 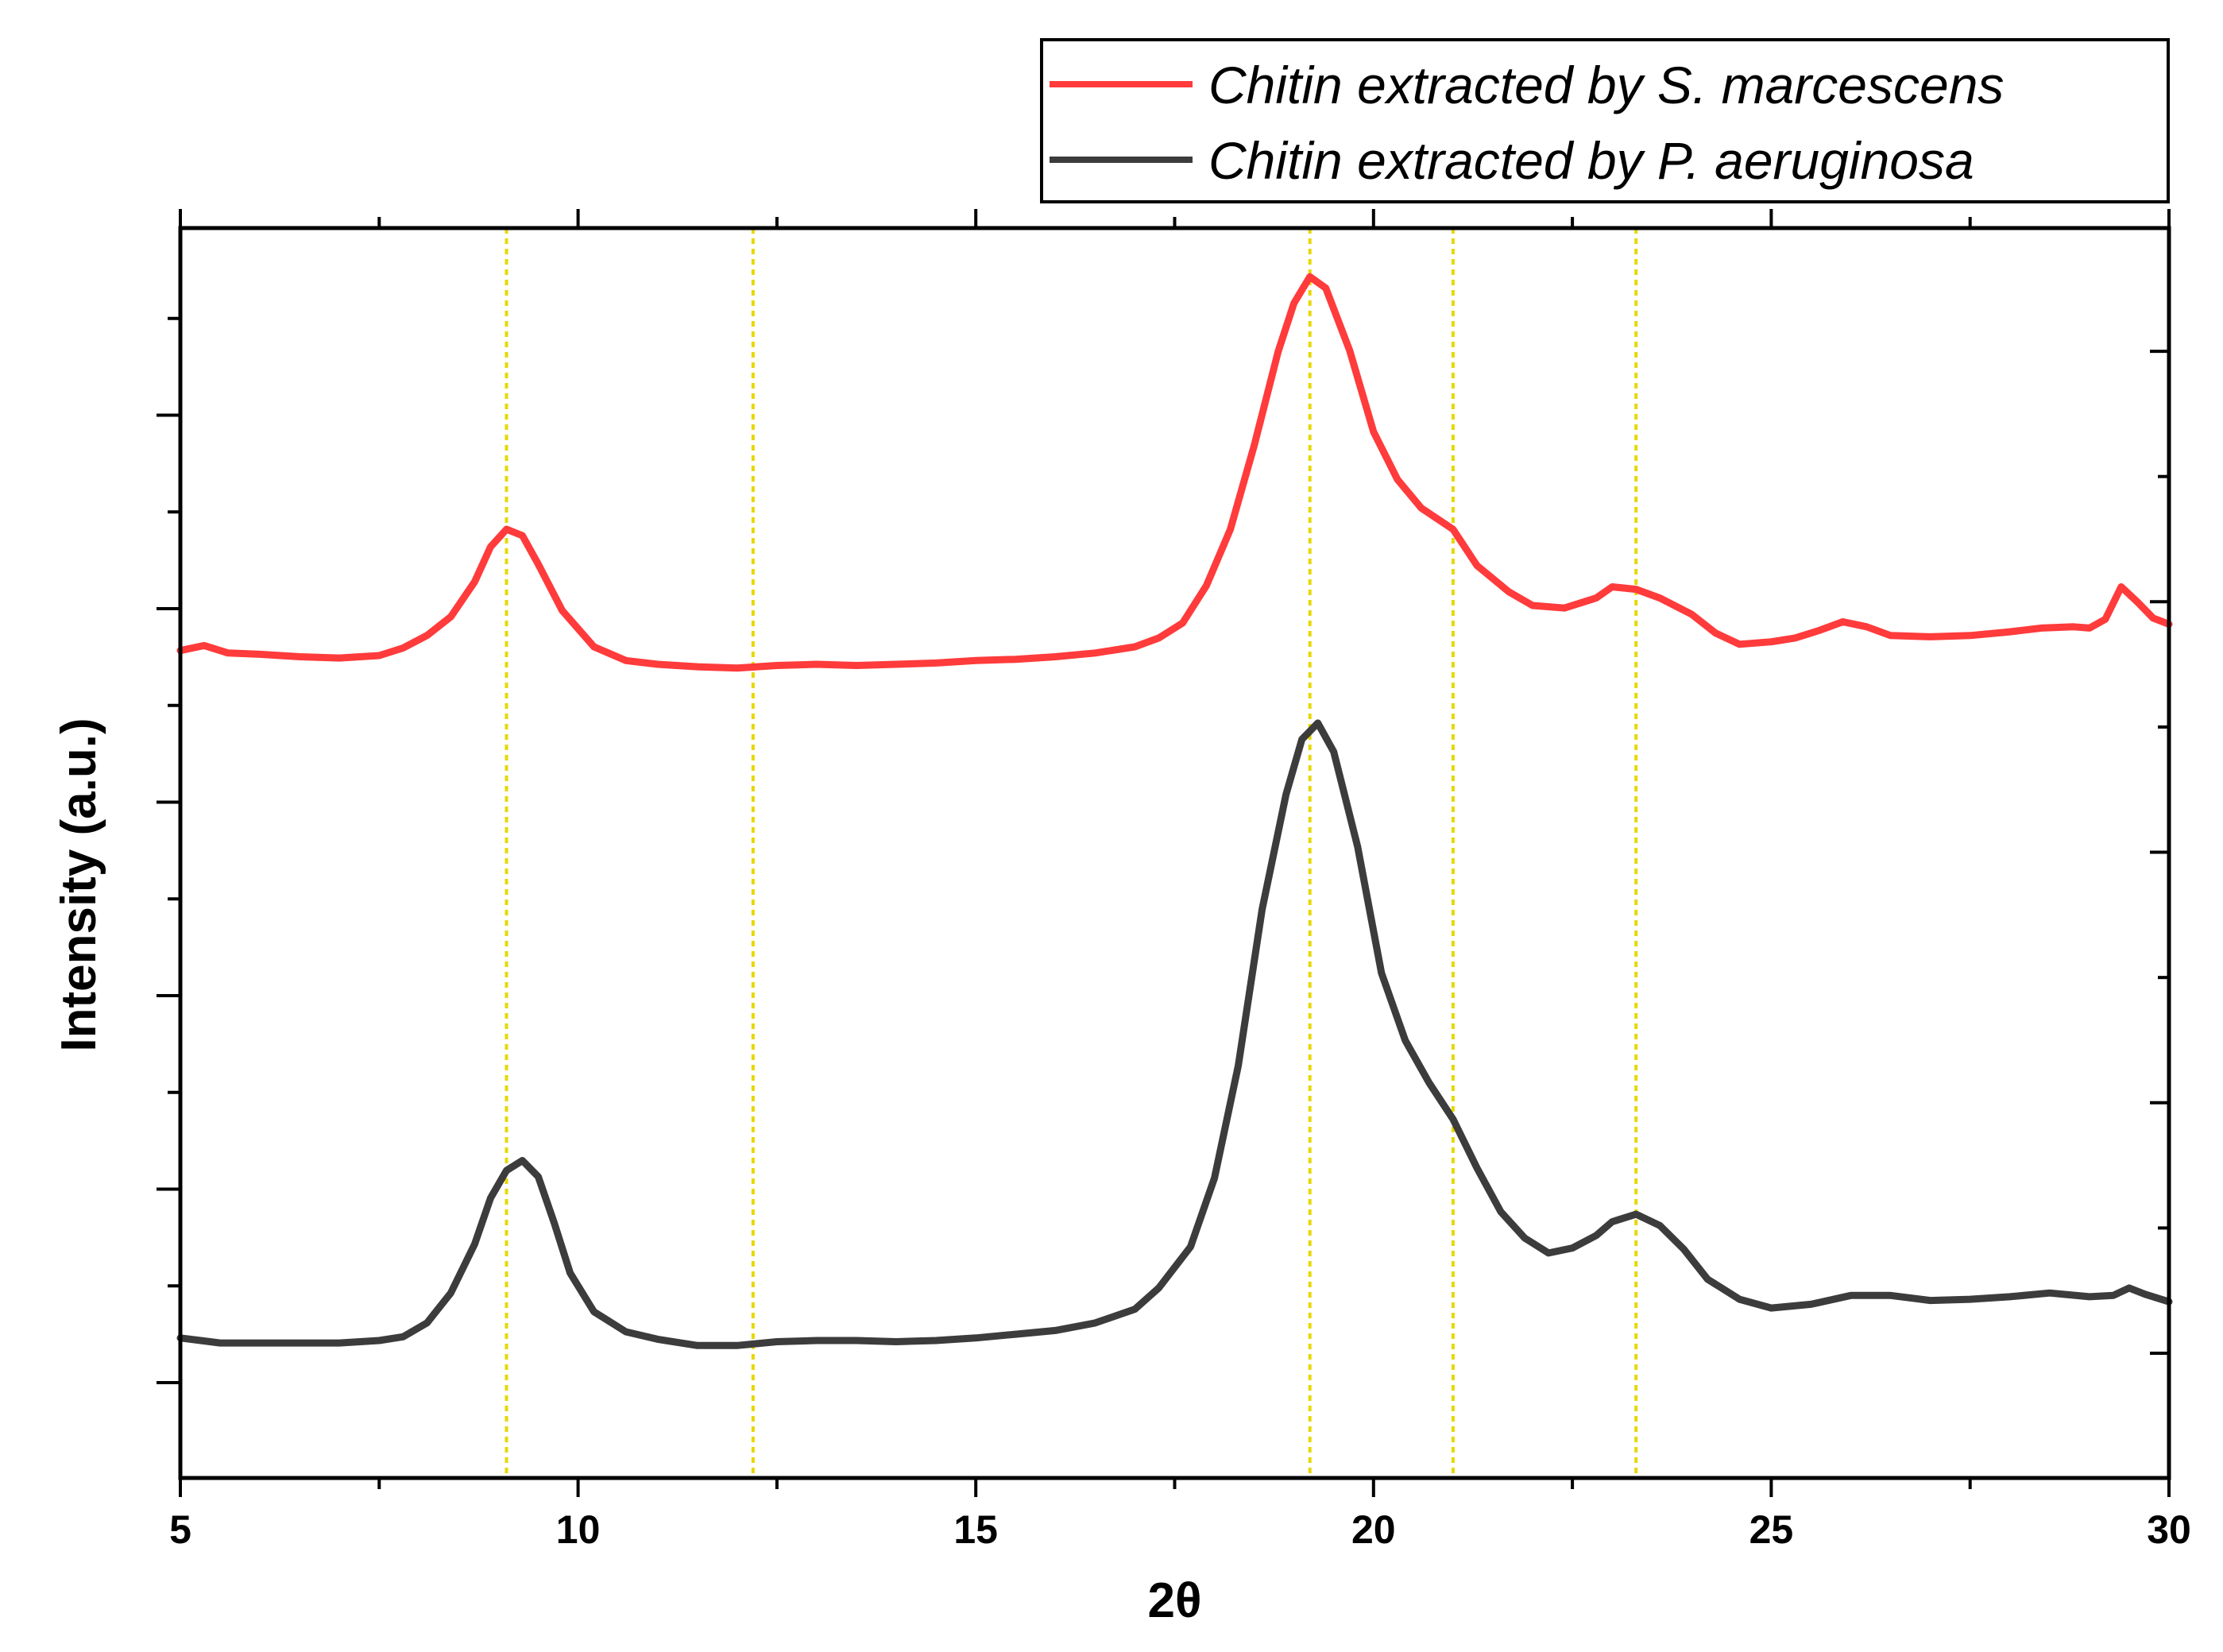 What do you see at coordinates (1606, 85) in the screenshot?
I see `legend-label-s-marcescens: Chitin extracted by S. marcescens` at bounding box center [1606, 85].